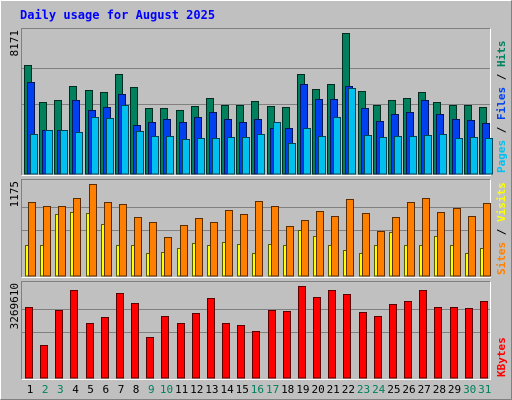 Image resolution: width=512 pixels, height=400 pixels. Describe the element at coordinates (272, 389) in the screenshot. I see `x-tick-label-day-17: 17` at that location.